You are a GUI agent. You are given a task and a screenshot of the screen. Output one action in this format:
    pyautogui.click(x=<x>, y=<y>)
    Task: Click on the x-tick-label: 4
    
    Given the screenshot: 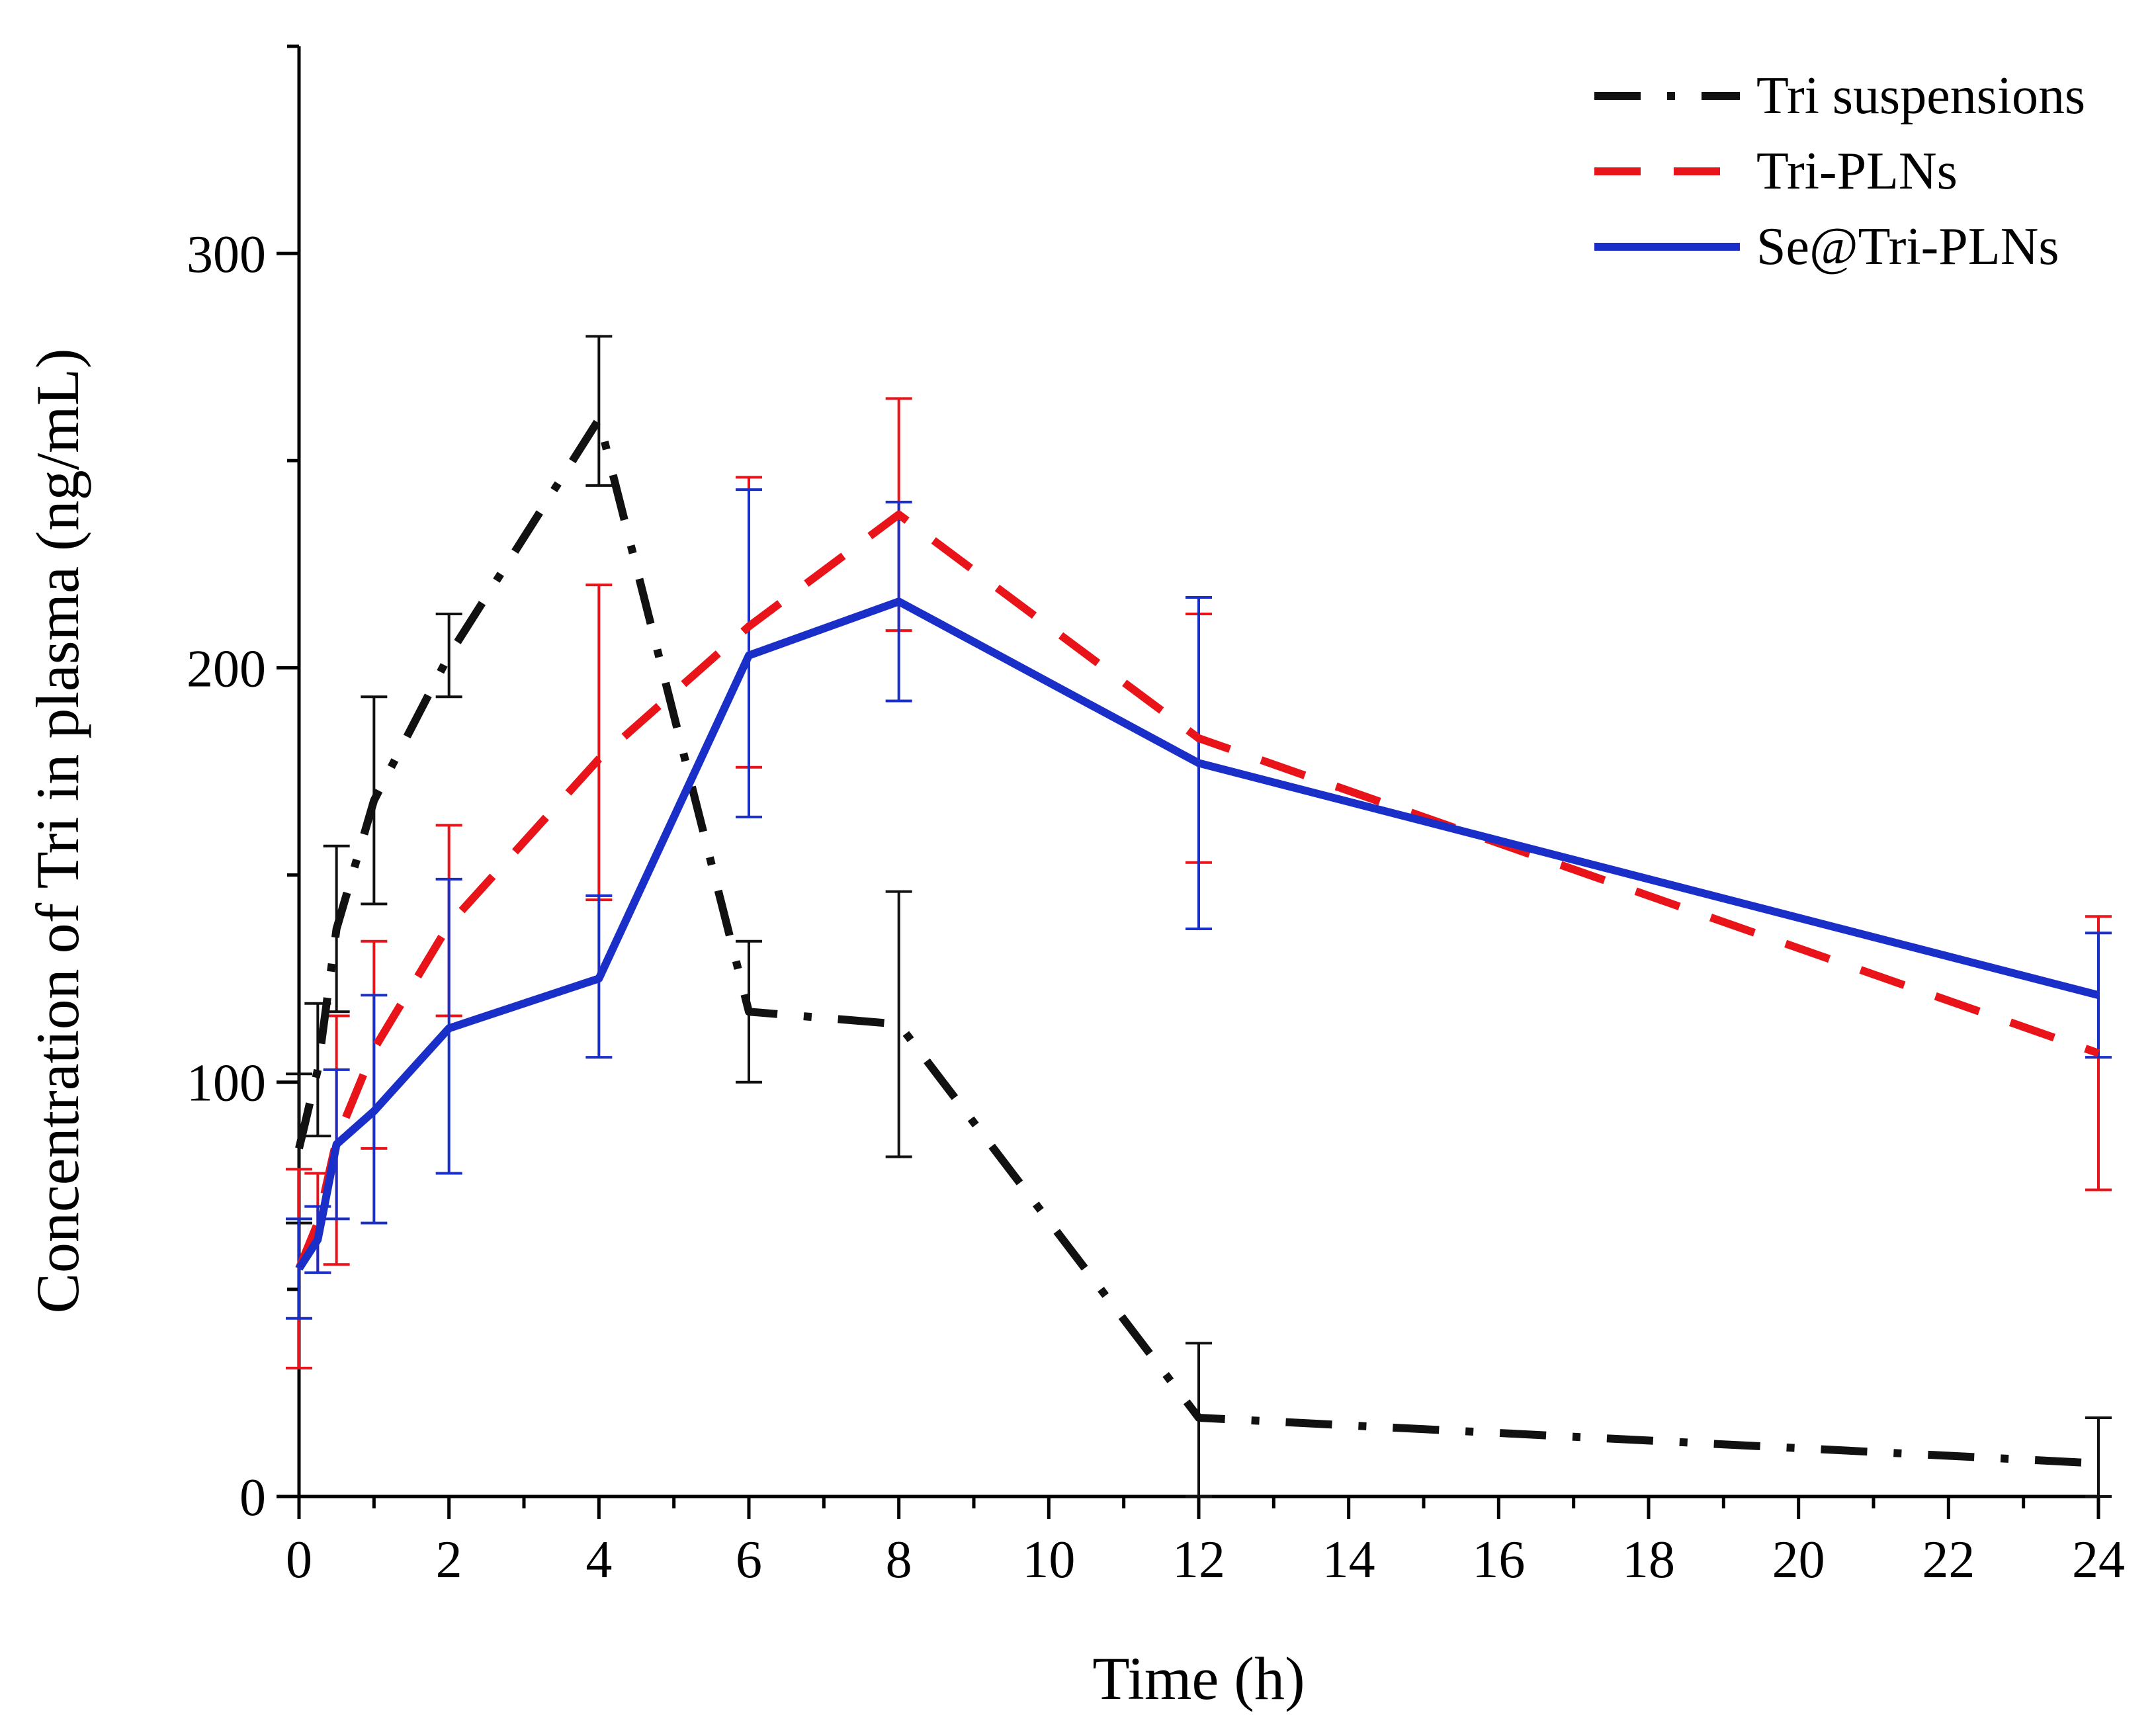 What is the action you would take?
    pyautogui.click(x=598, y=1560)
    